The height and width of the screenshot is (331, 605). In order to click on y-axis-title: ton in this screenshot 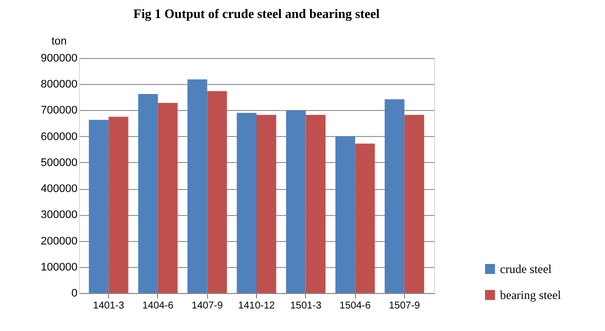, I will do `click(59, 42)`.